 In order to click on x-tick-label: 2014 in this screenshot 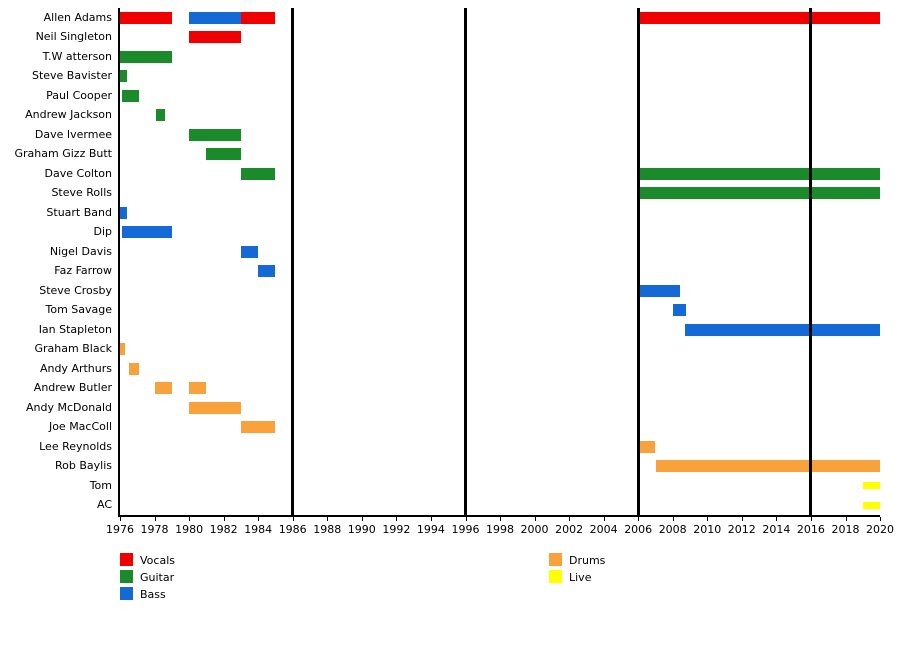, I will do `click(776, 529)`.